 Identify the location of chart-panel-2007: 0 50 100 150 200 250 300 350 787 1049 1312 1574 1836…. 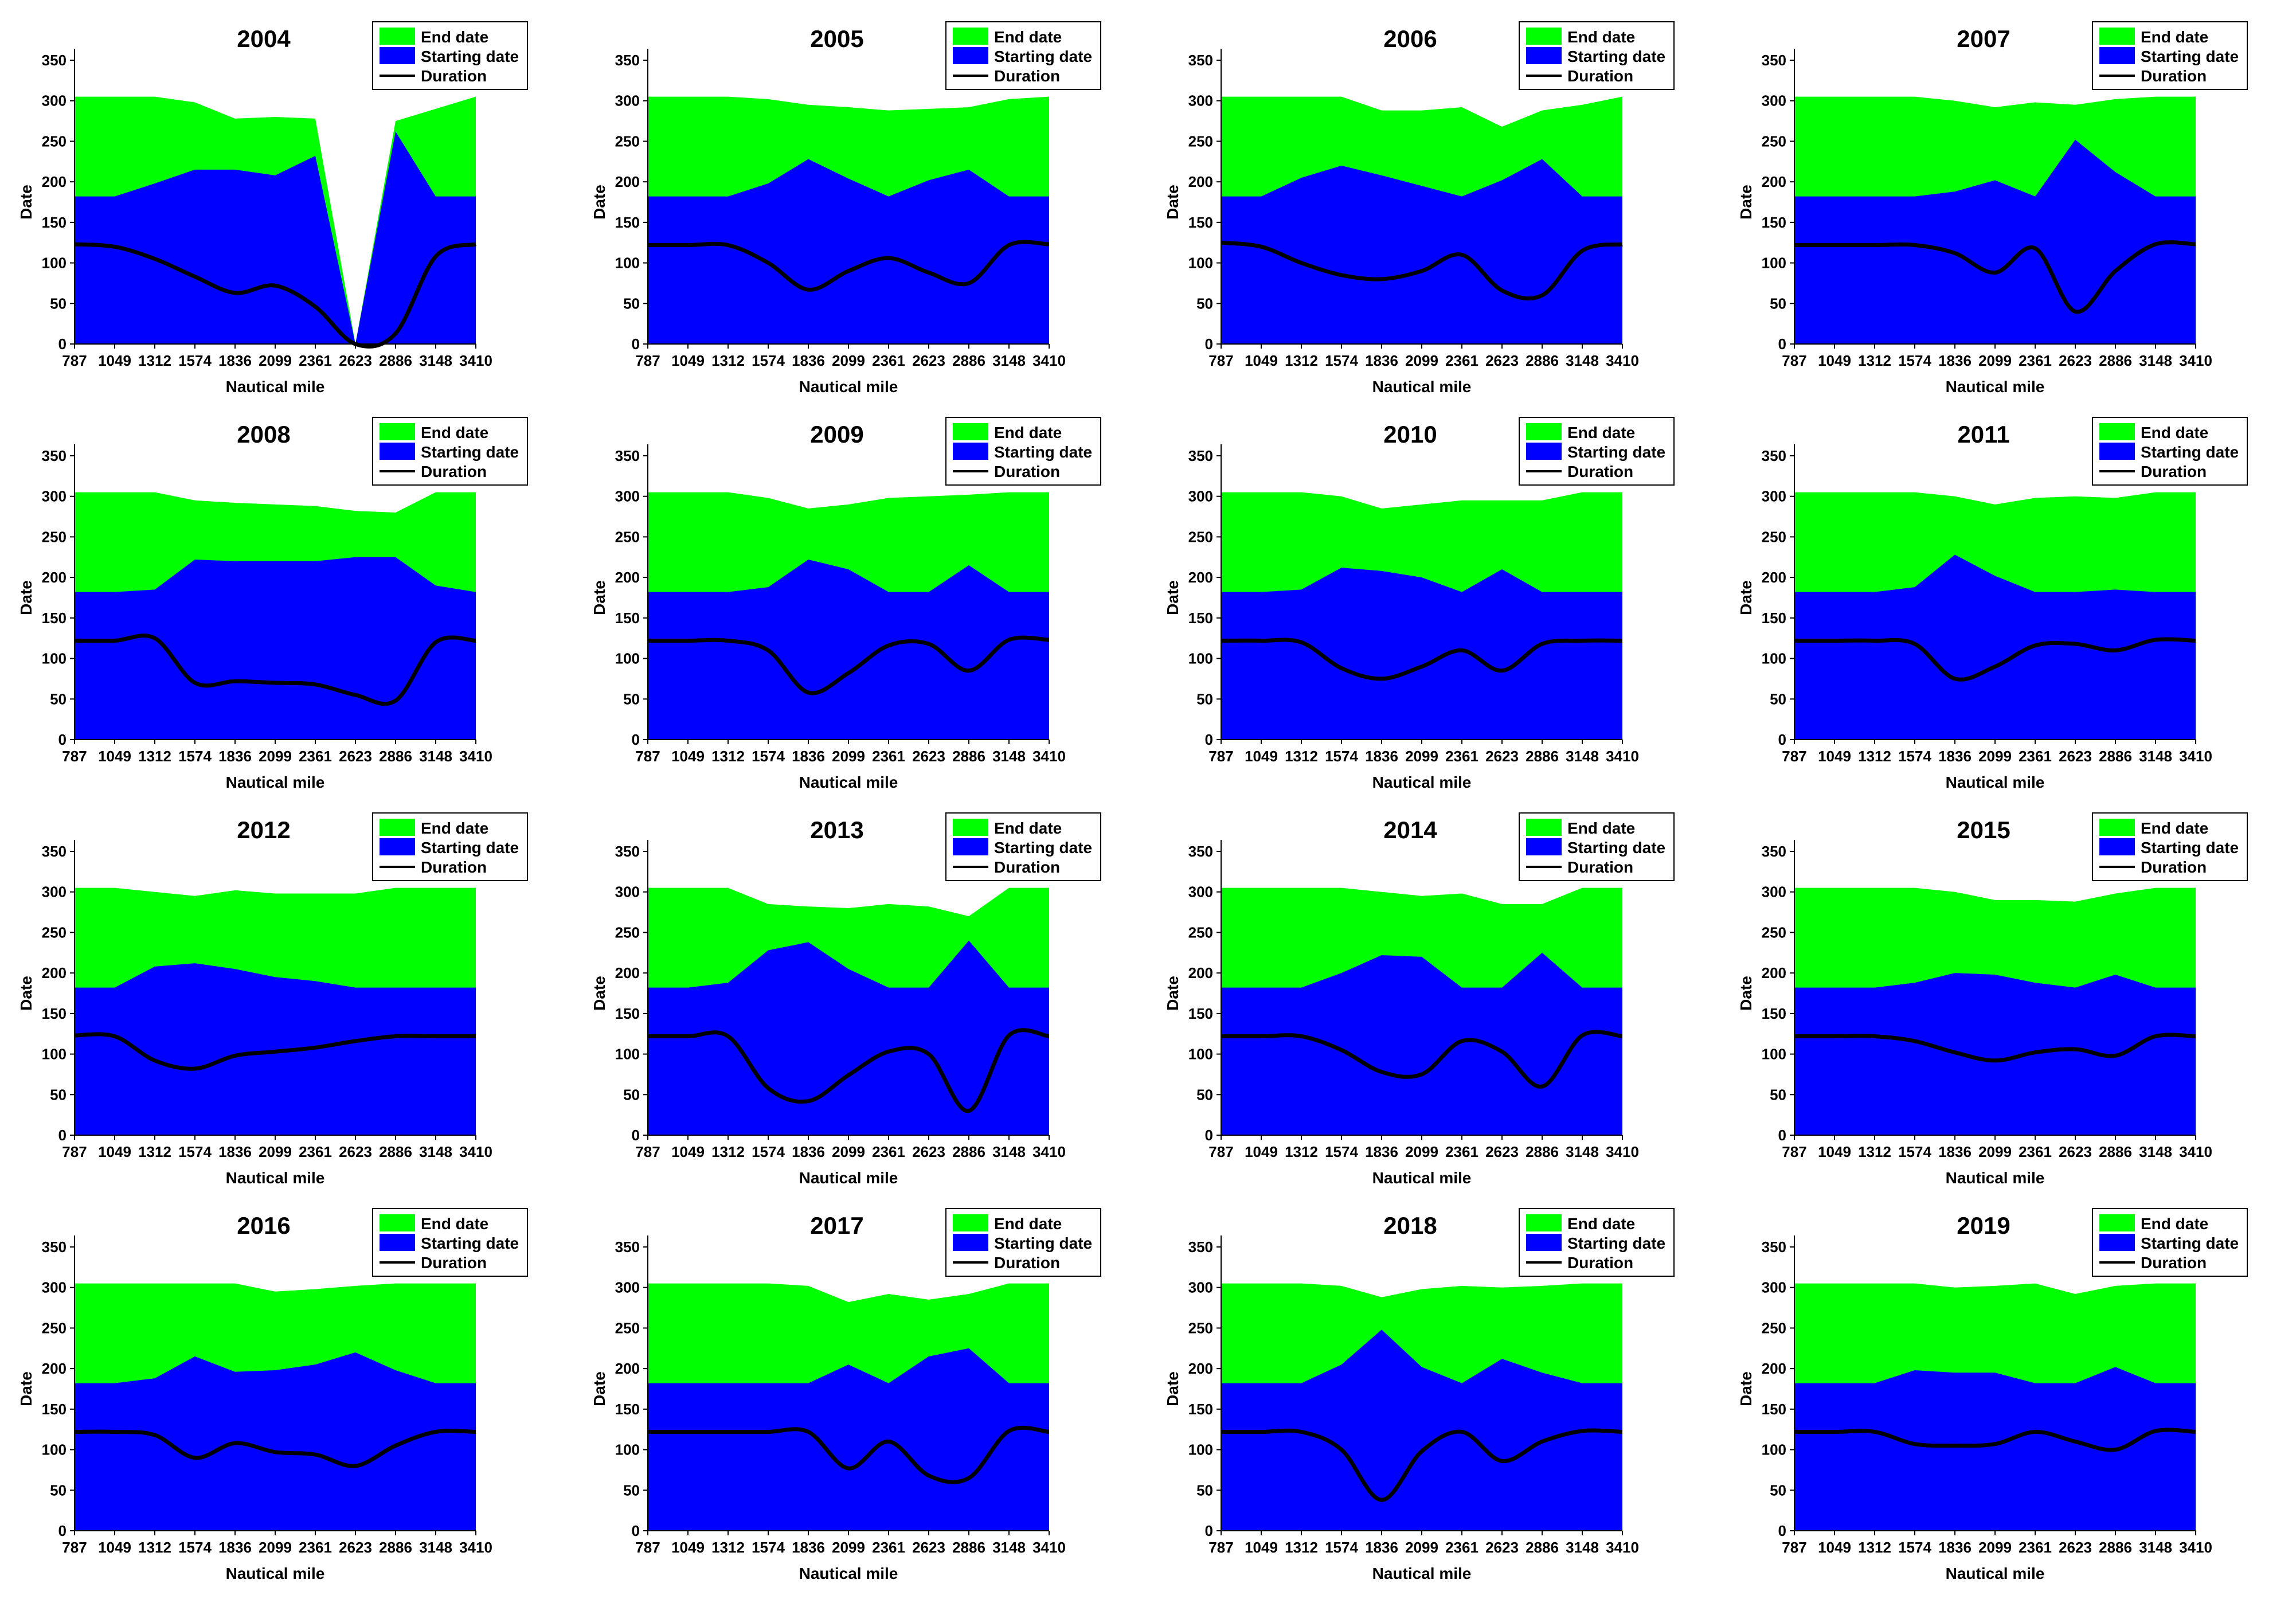
(2006, 218).